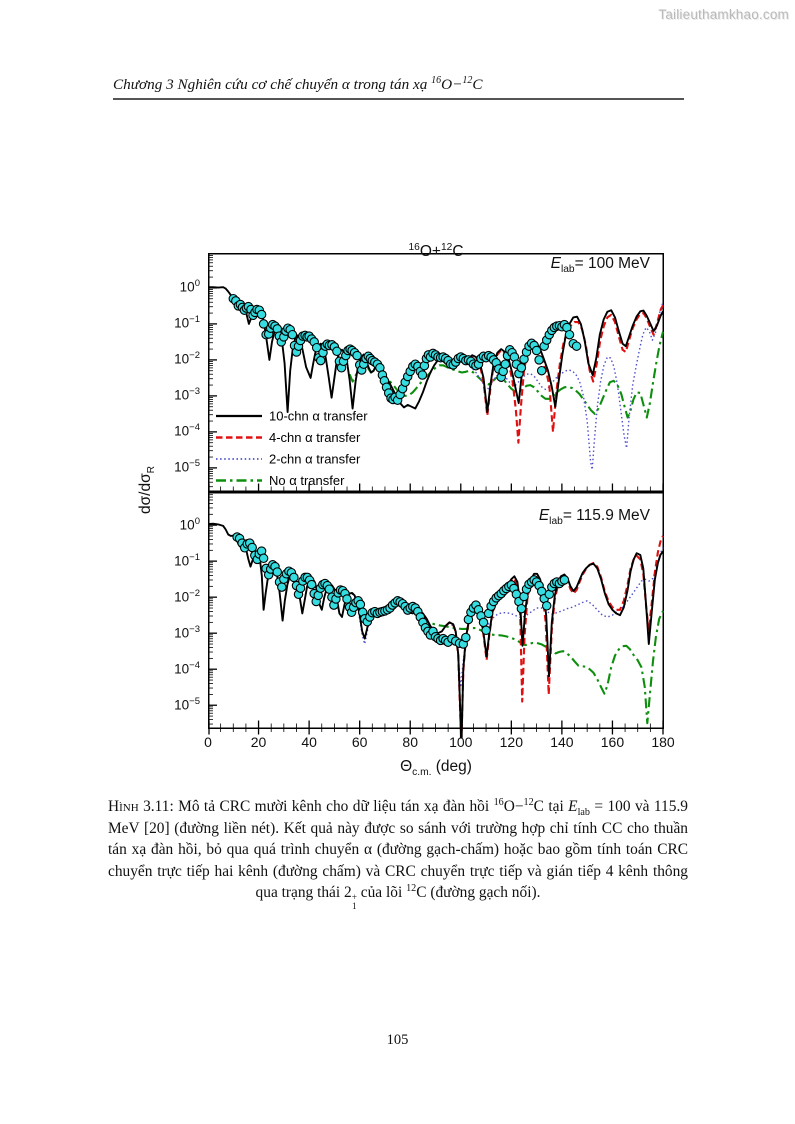 Image resolution: width=795 pixels, height=1124 pixels. What do you see at coordinates (562, 742) in the screenshot?
I see `x-tick-label: 140` at bounding box center [562, 742].